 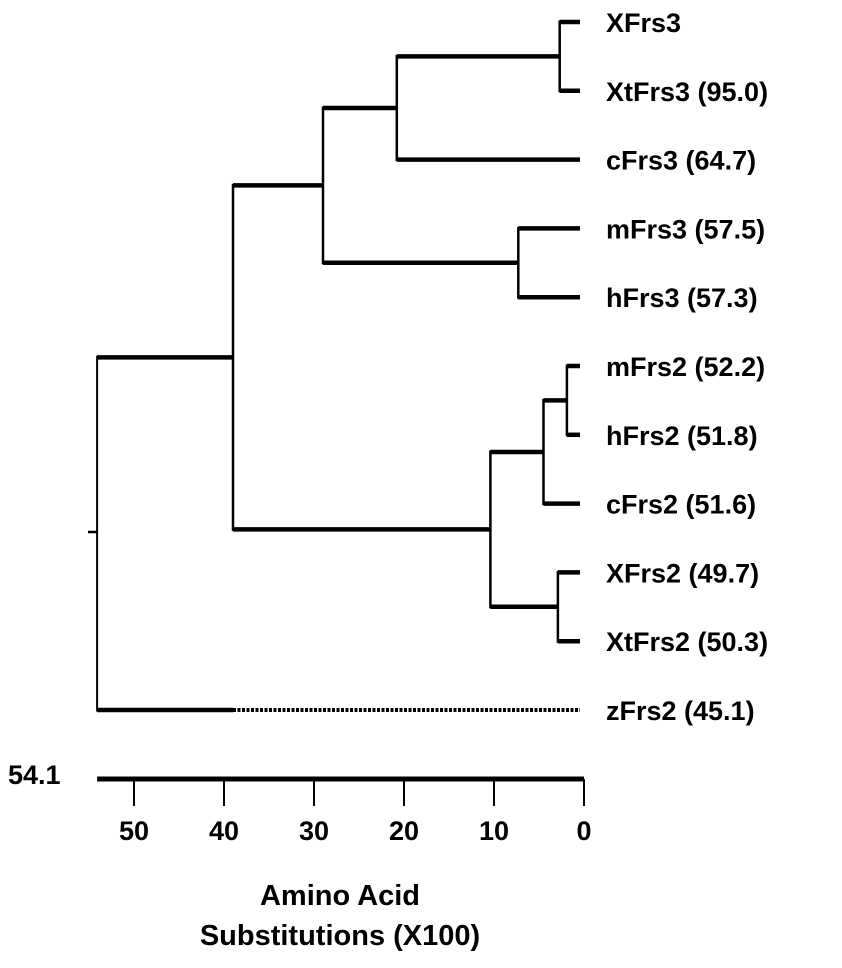 What do you see at coordinates (583, 831) in the screenshot?
I see `axis-tick-label: 0` at bounding box center [583, 831].